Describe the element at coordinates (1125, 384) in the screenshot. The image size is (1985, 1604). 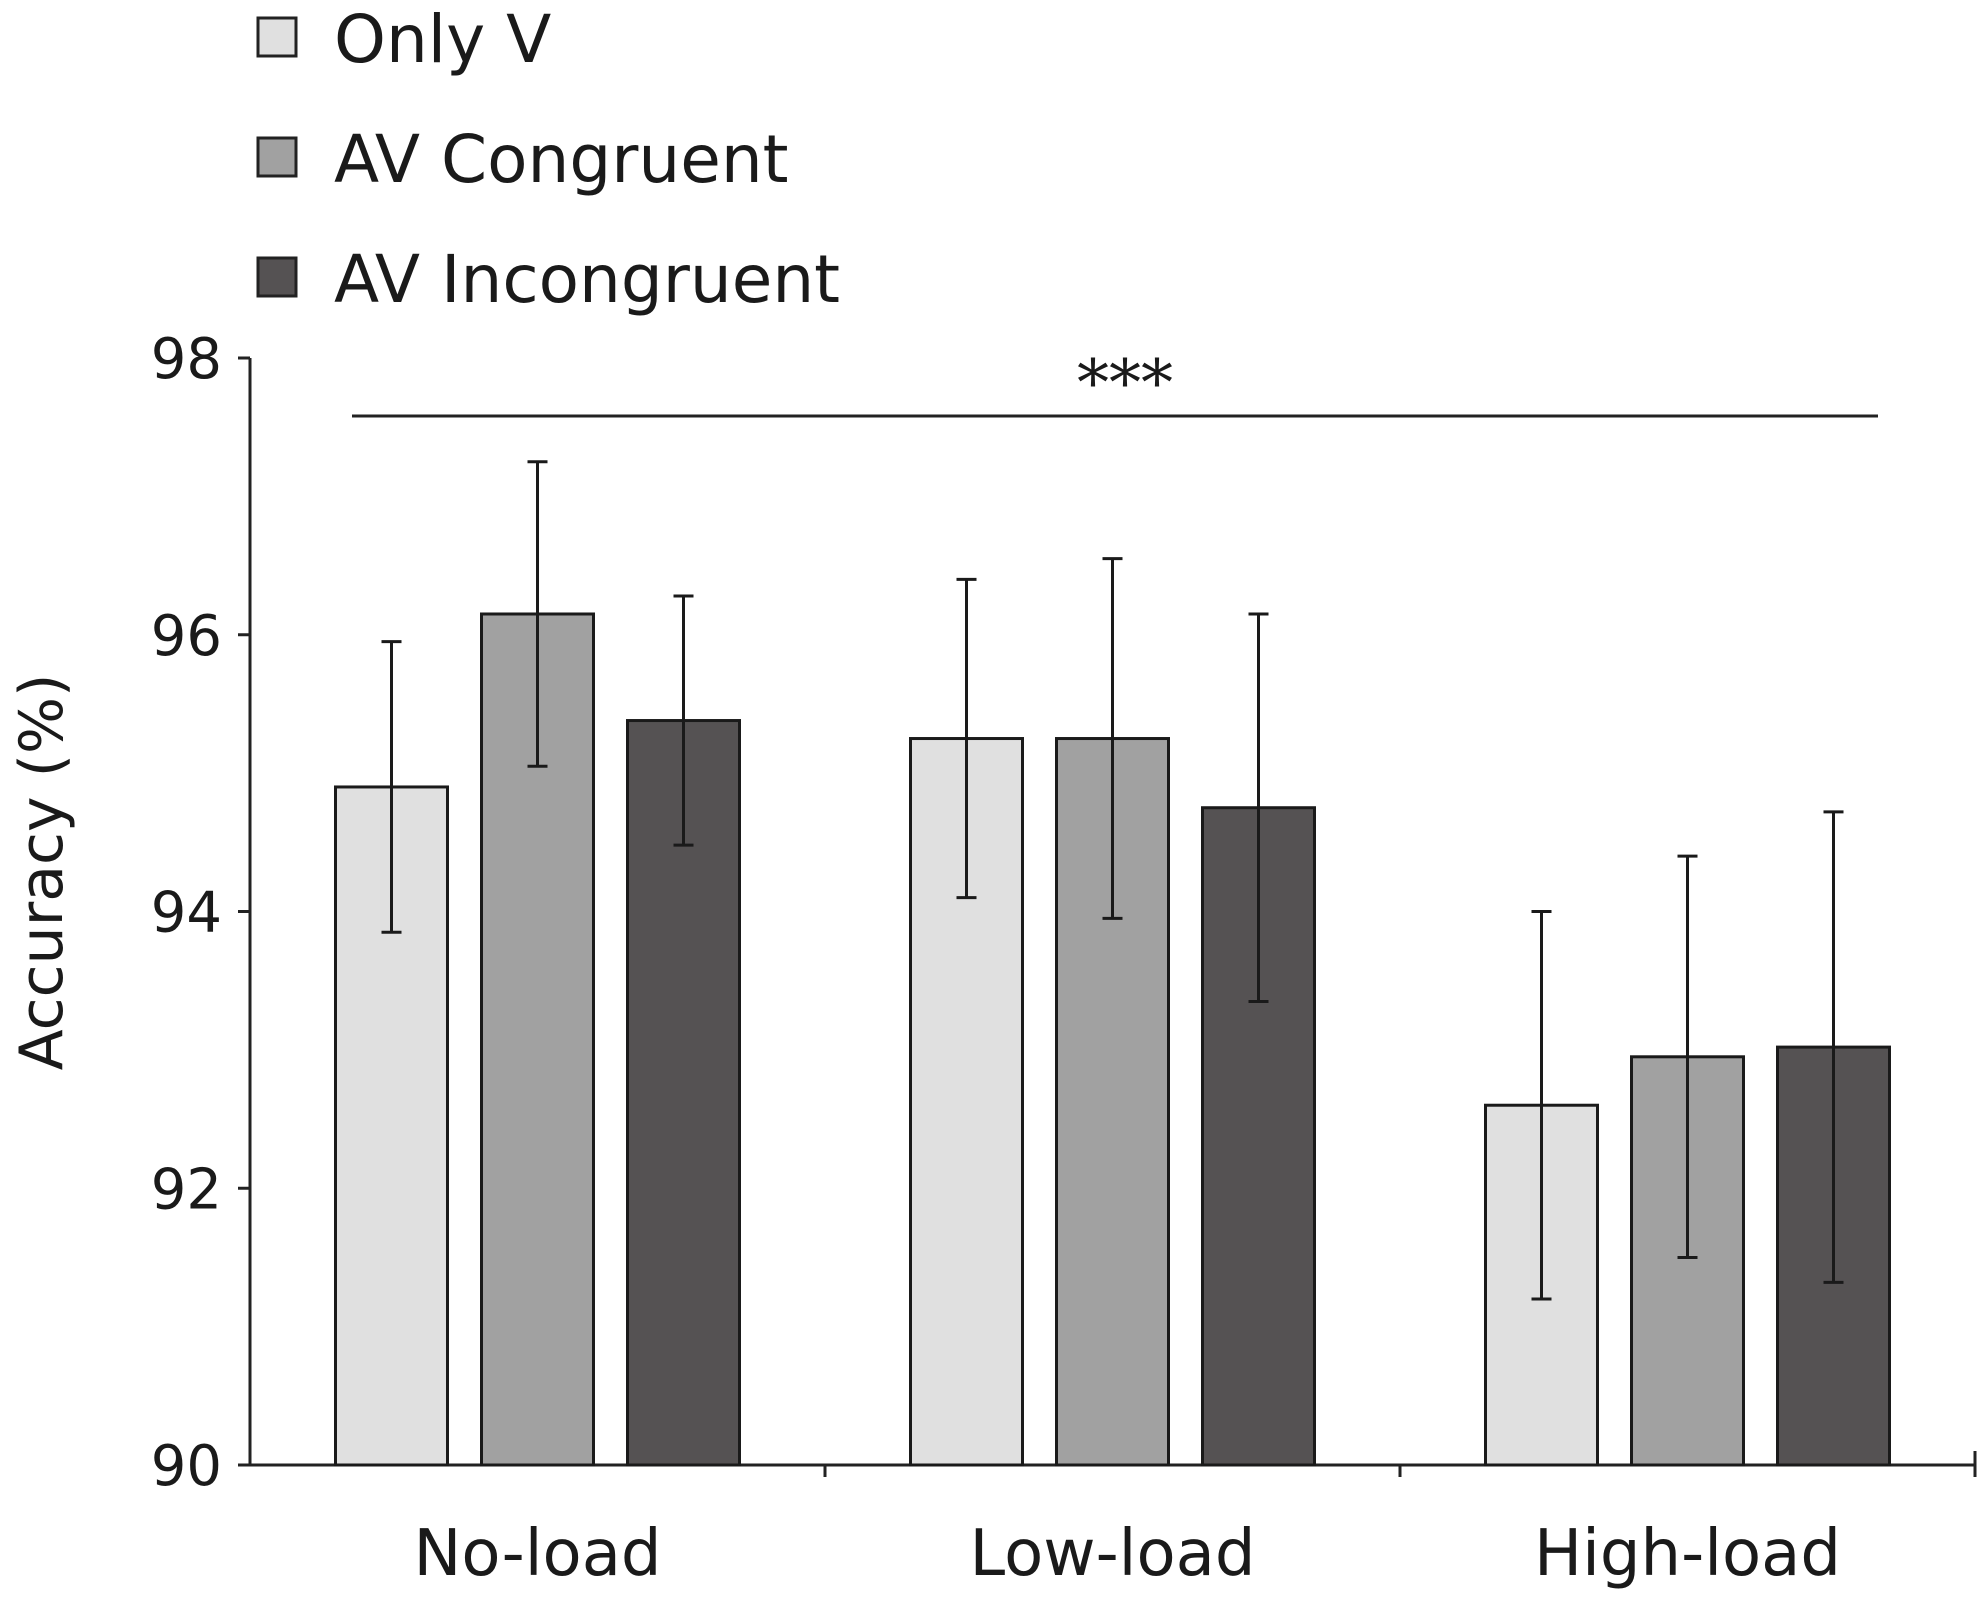
I see `significance-label: ***` at that location.